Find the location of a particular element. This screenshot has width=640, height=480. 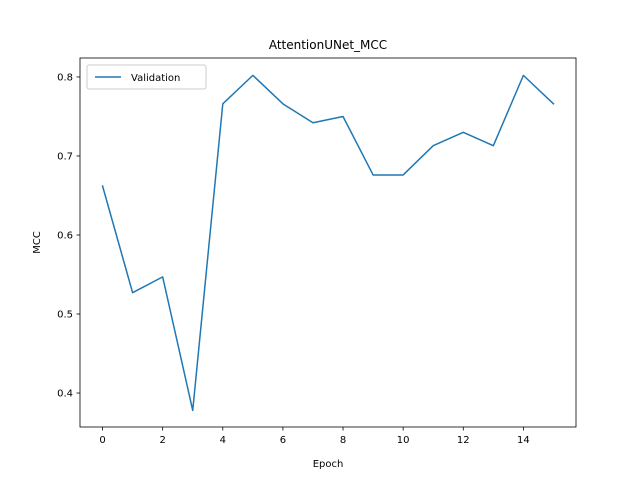

legend-box is located at coordinates (146, 77).